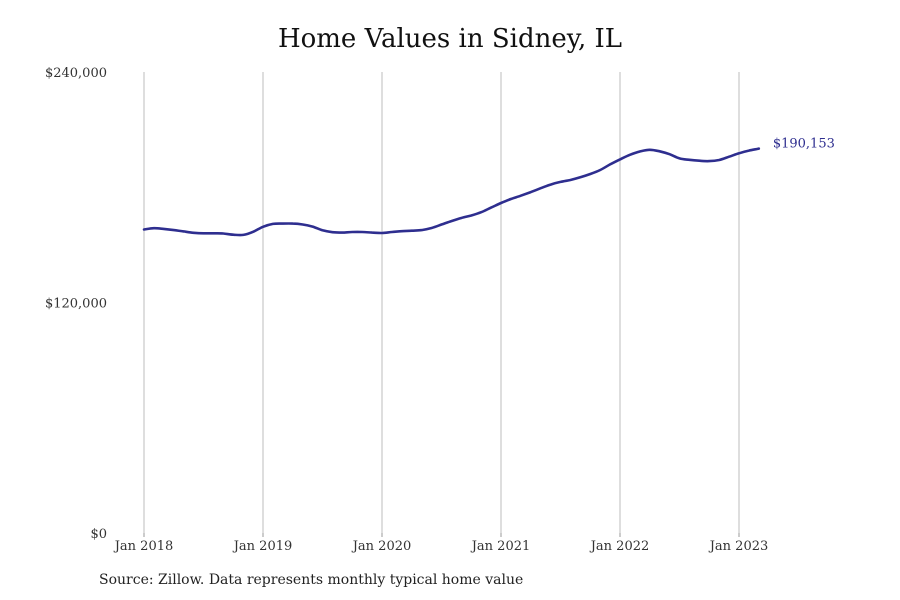 Image resolution: width=900 pixels, height=600 pixels. Describe the element at coordinates (262, 546) in the screenshot. I see `x-tick-label: Jan 2019` at that location.